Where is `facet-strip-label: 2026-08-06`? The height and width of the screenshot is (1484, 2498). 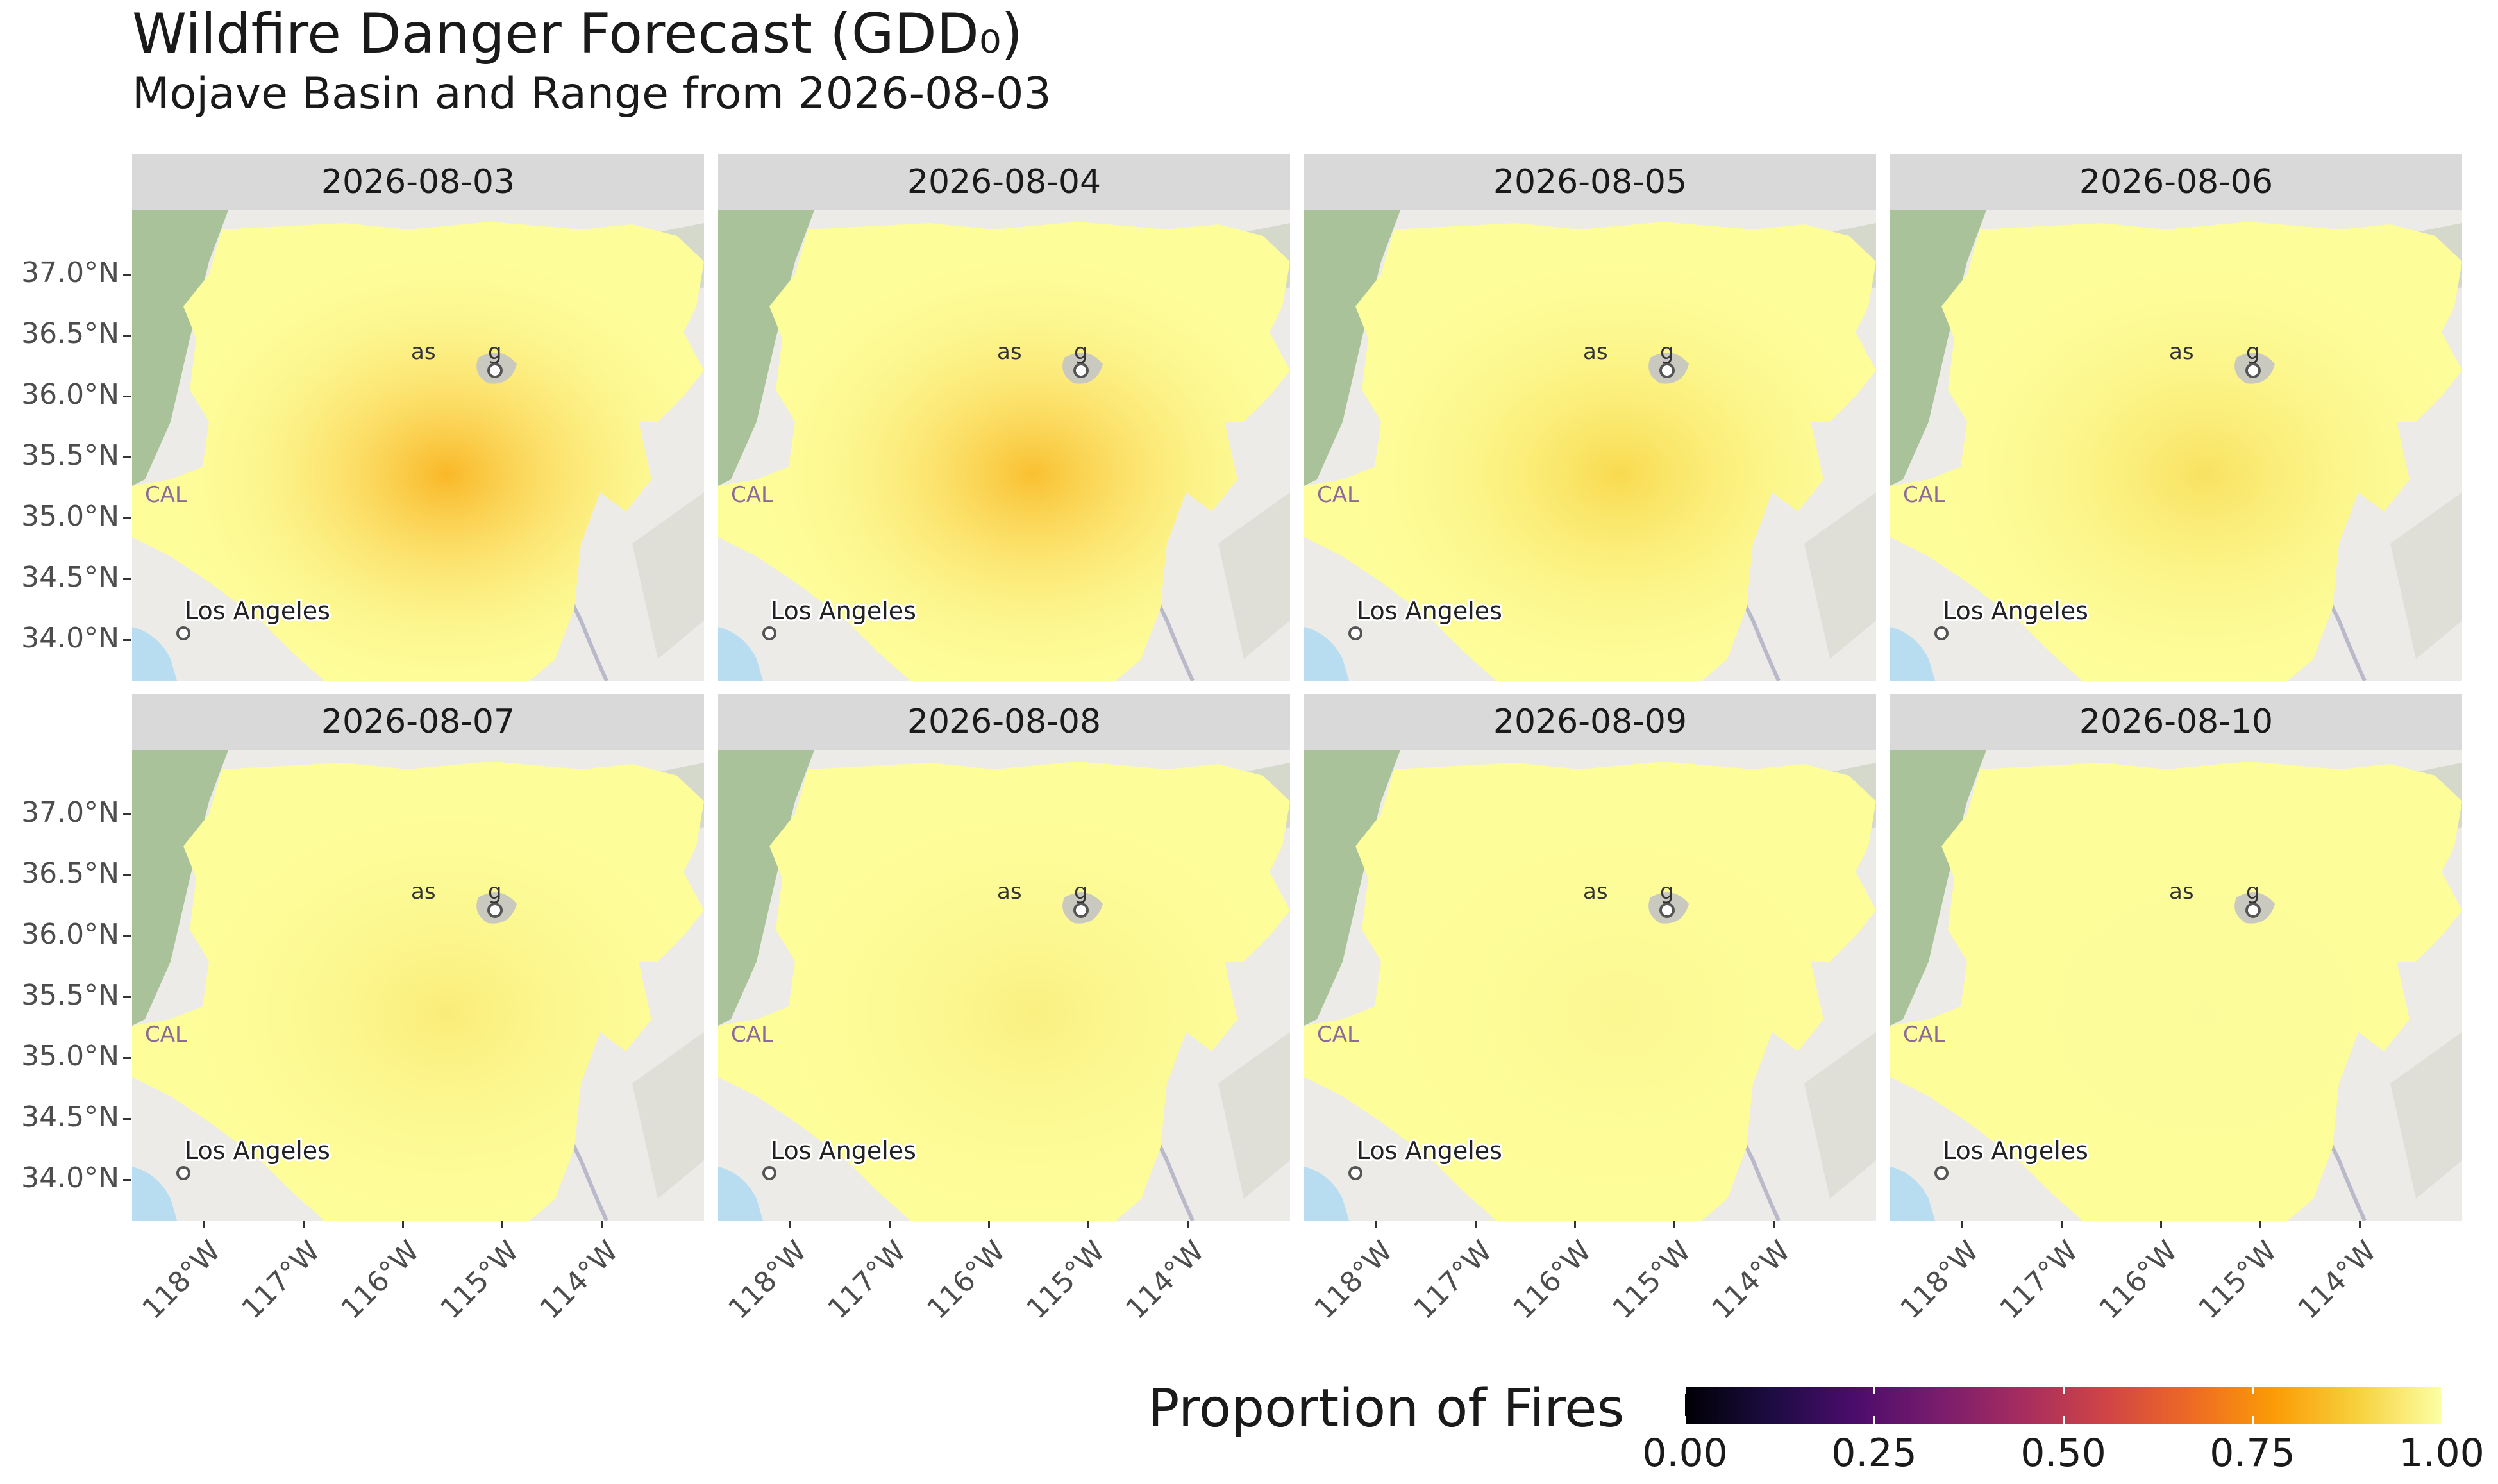 facet-strip-label: 2026-08-06 is located at coordinates (2176, 182).